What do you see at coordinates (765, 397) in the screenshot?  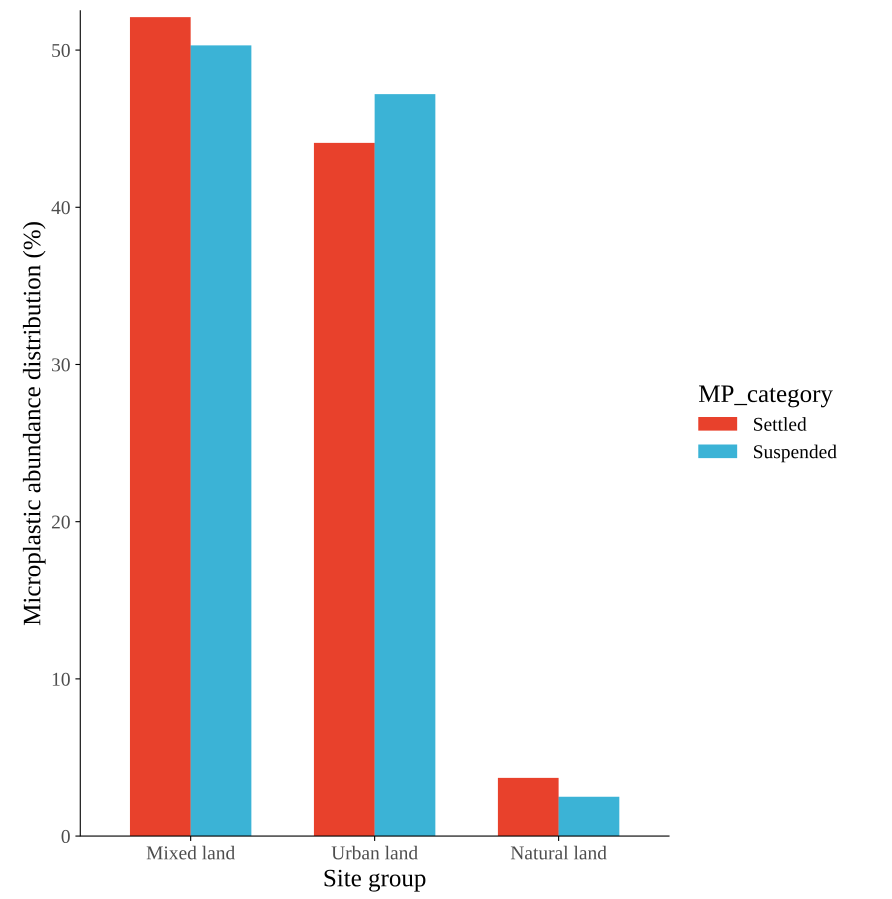 I see `legend-title: MP_category` at bounding box center [765, 397].